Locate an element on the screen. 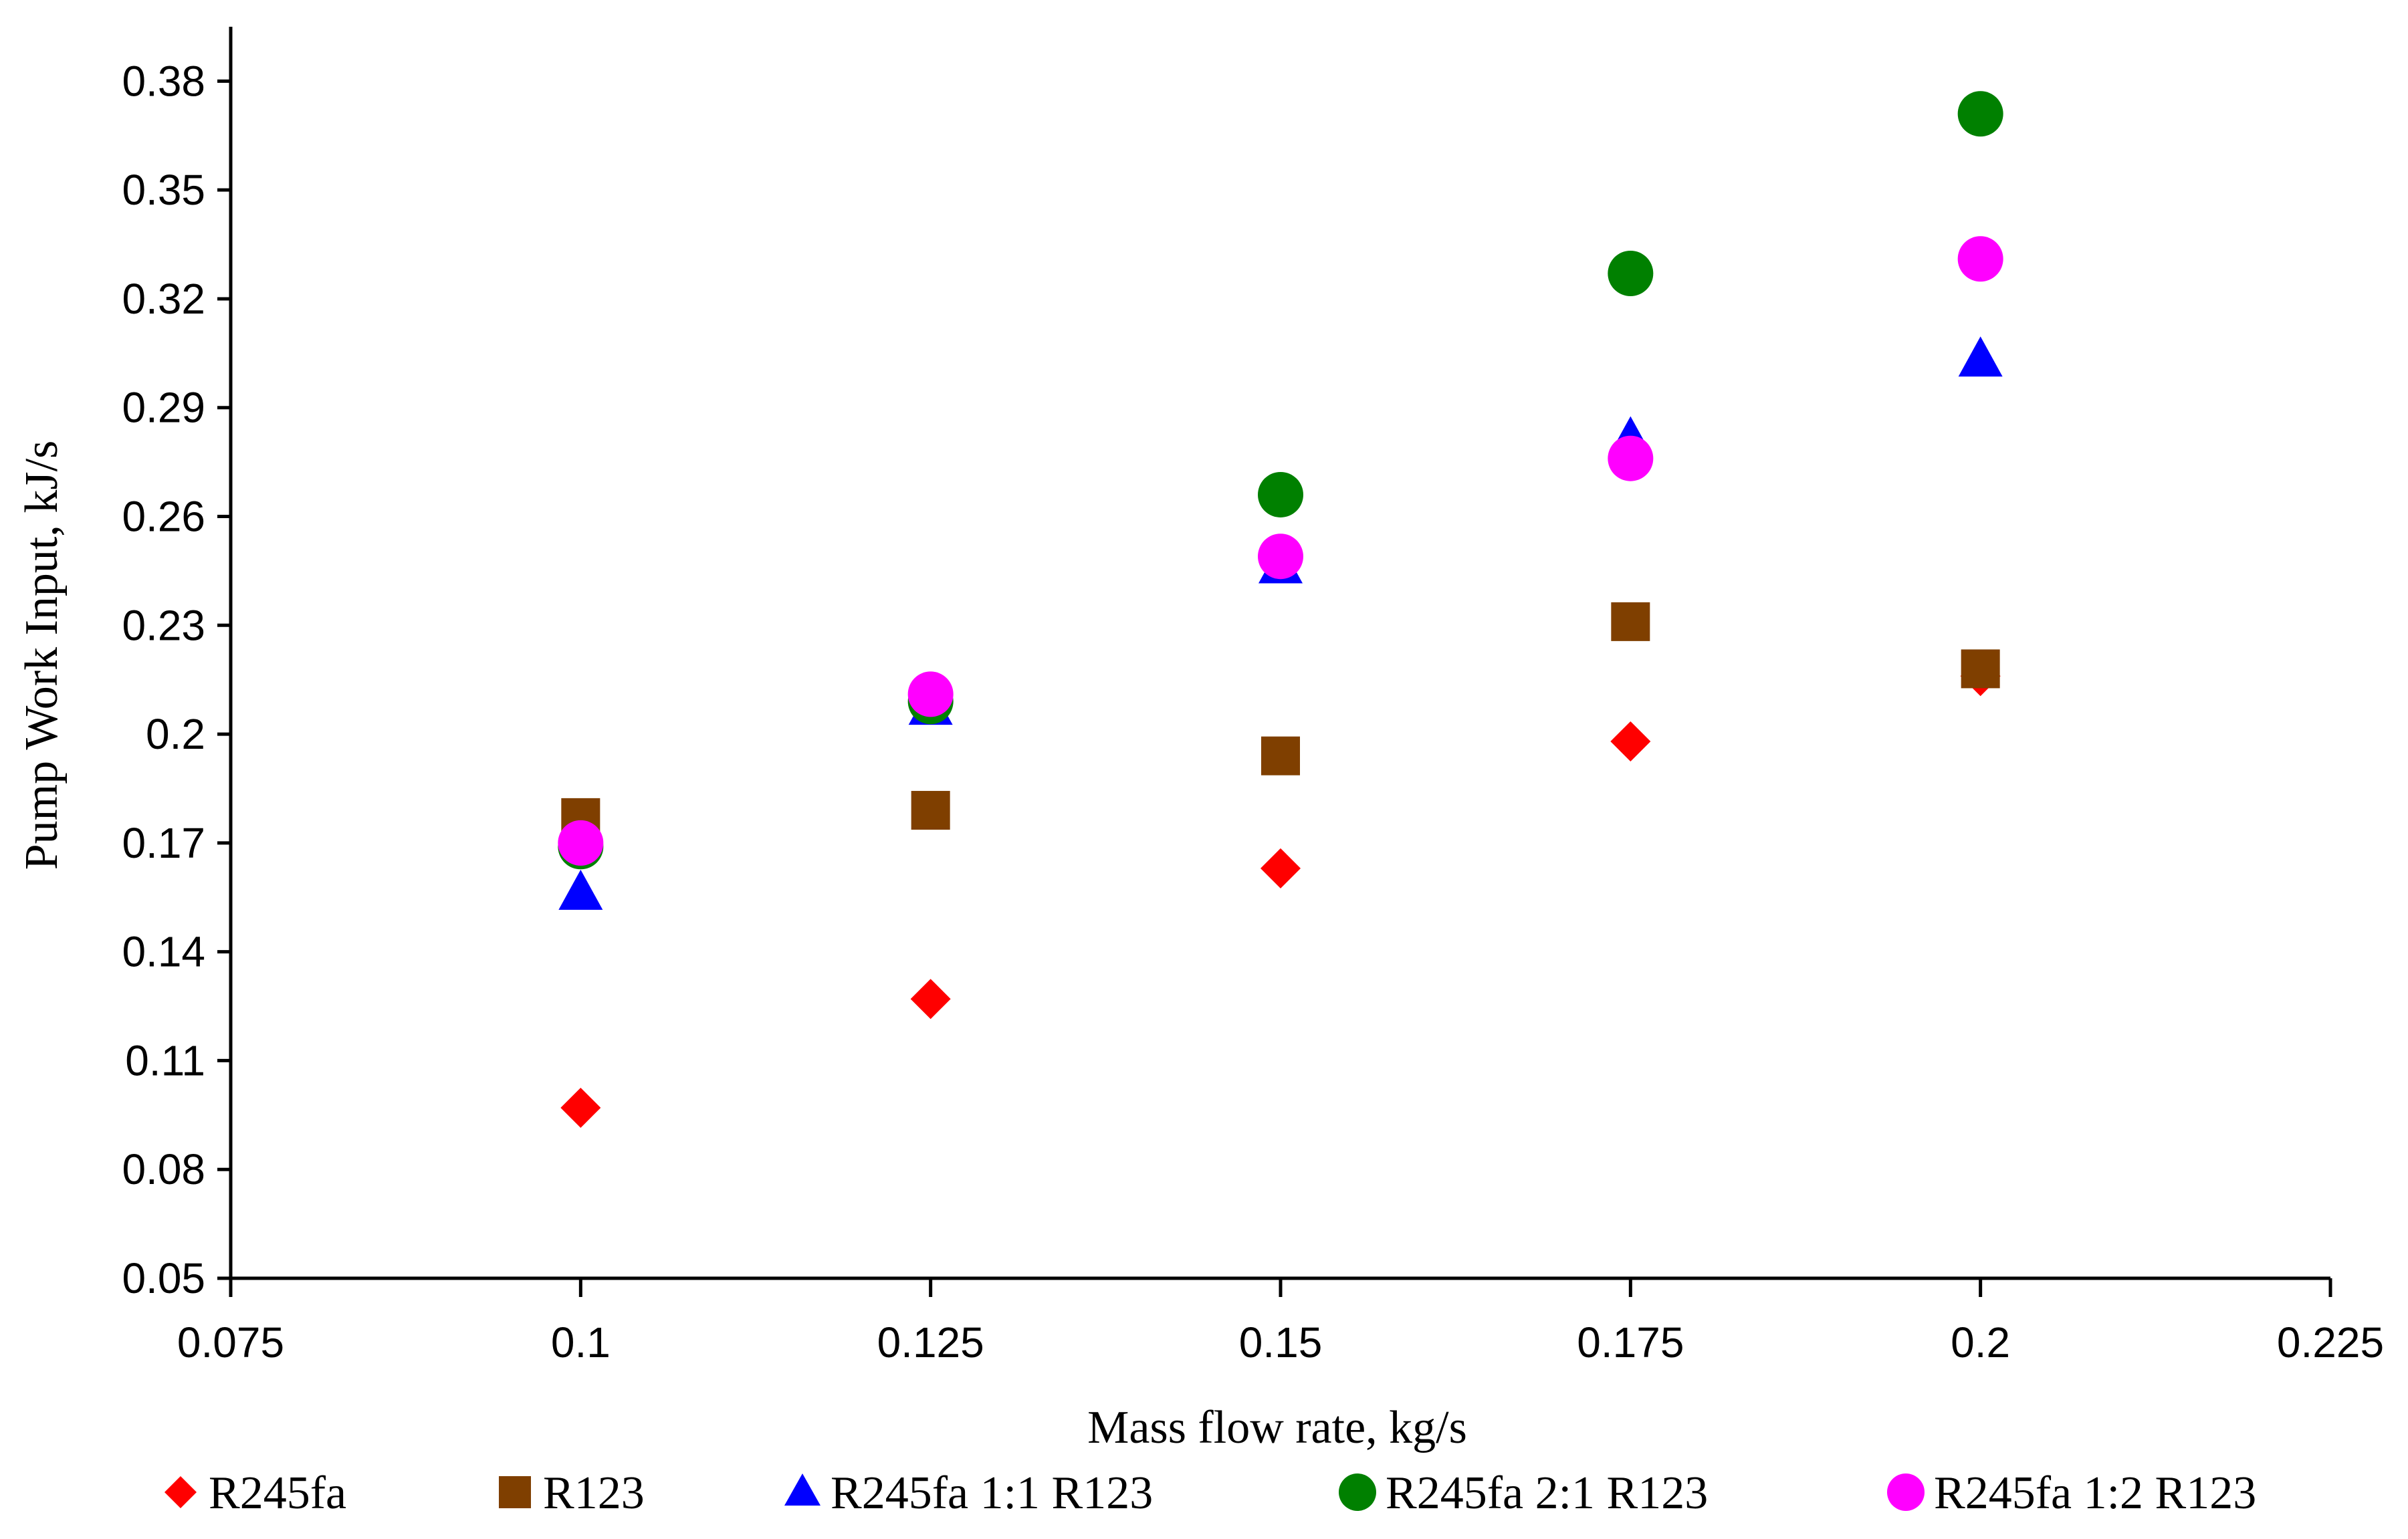 This screenshot has width=2408, height=1539. legend-label: R245fa is located at coordinates (277, 1493).